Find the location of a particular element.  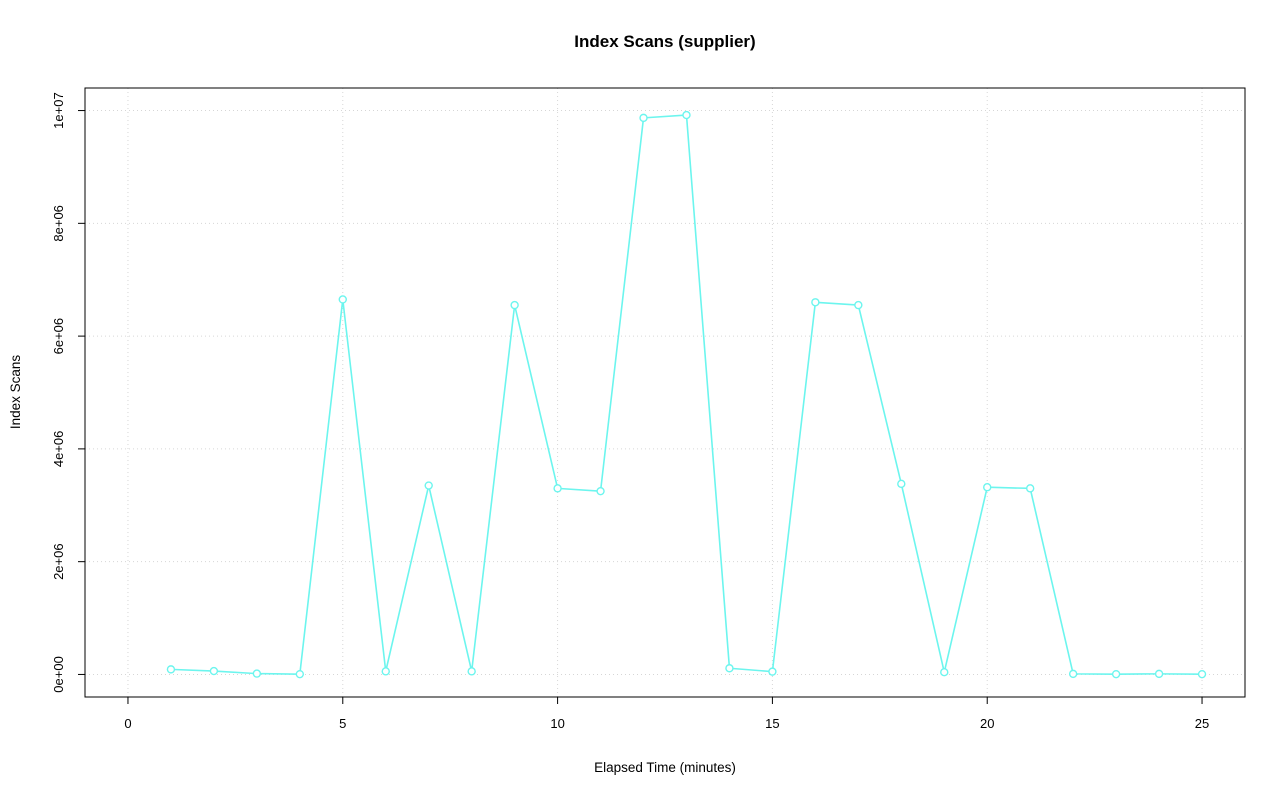

x-axis-label: Elapsed Time (minutes) is located at coordinates (665, 767).